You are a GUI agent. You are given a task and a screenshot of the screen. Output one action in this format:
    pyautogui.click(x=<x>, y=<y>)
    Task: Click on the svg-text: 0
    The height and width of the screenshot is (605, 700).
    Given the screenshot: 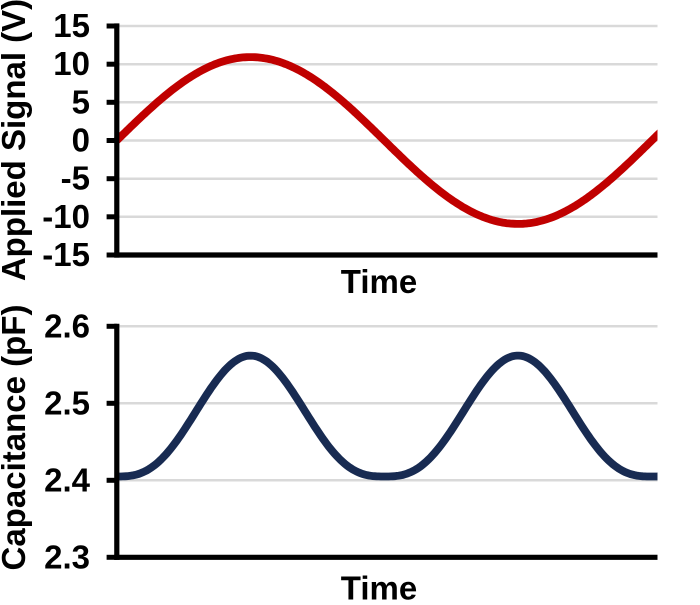 What is the action you would take?
    pyautogui.click(x=81, y=140)
    